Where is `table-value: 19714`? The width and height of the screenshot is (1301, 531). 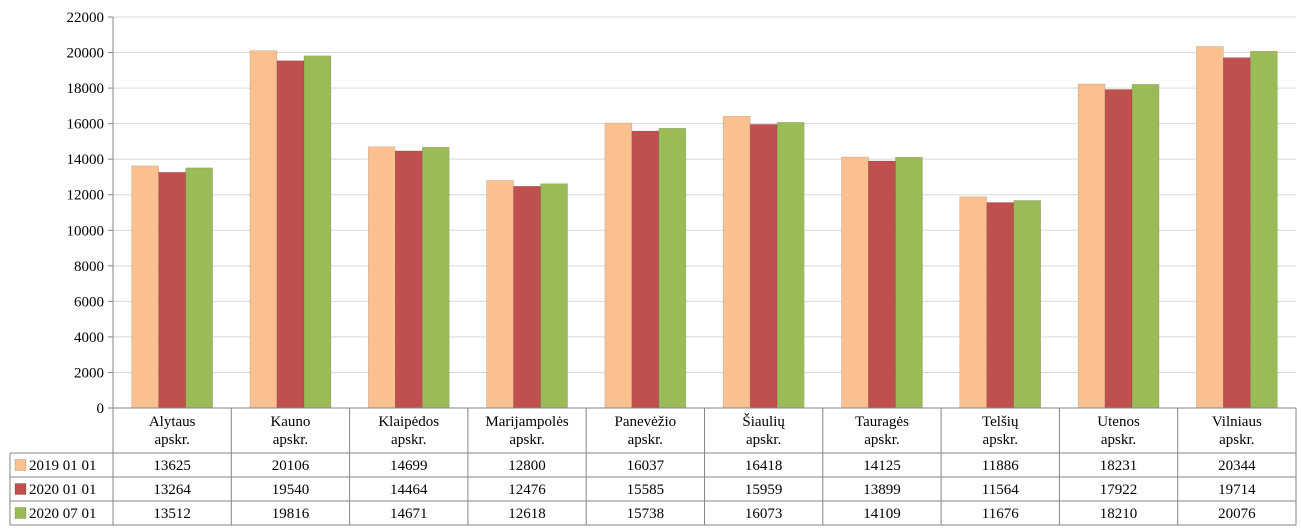
table-value: 19714 is located at coordinates (1237, 490).